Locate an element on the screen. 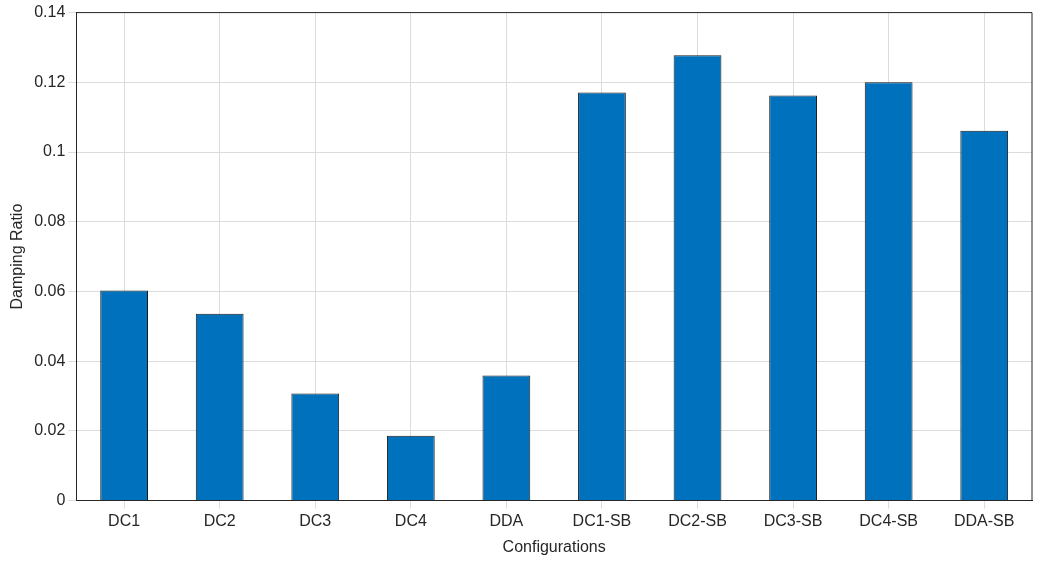 The height and width of the screenshot is (565, 1042). x-tick-label: DC1 is located at coordinates (124, 520).